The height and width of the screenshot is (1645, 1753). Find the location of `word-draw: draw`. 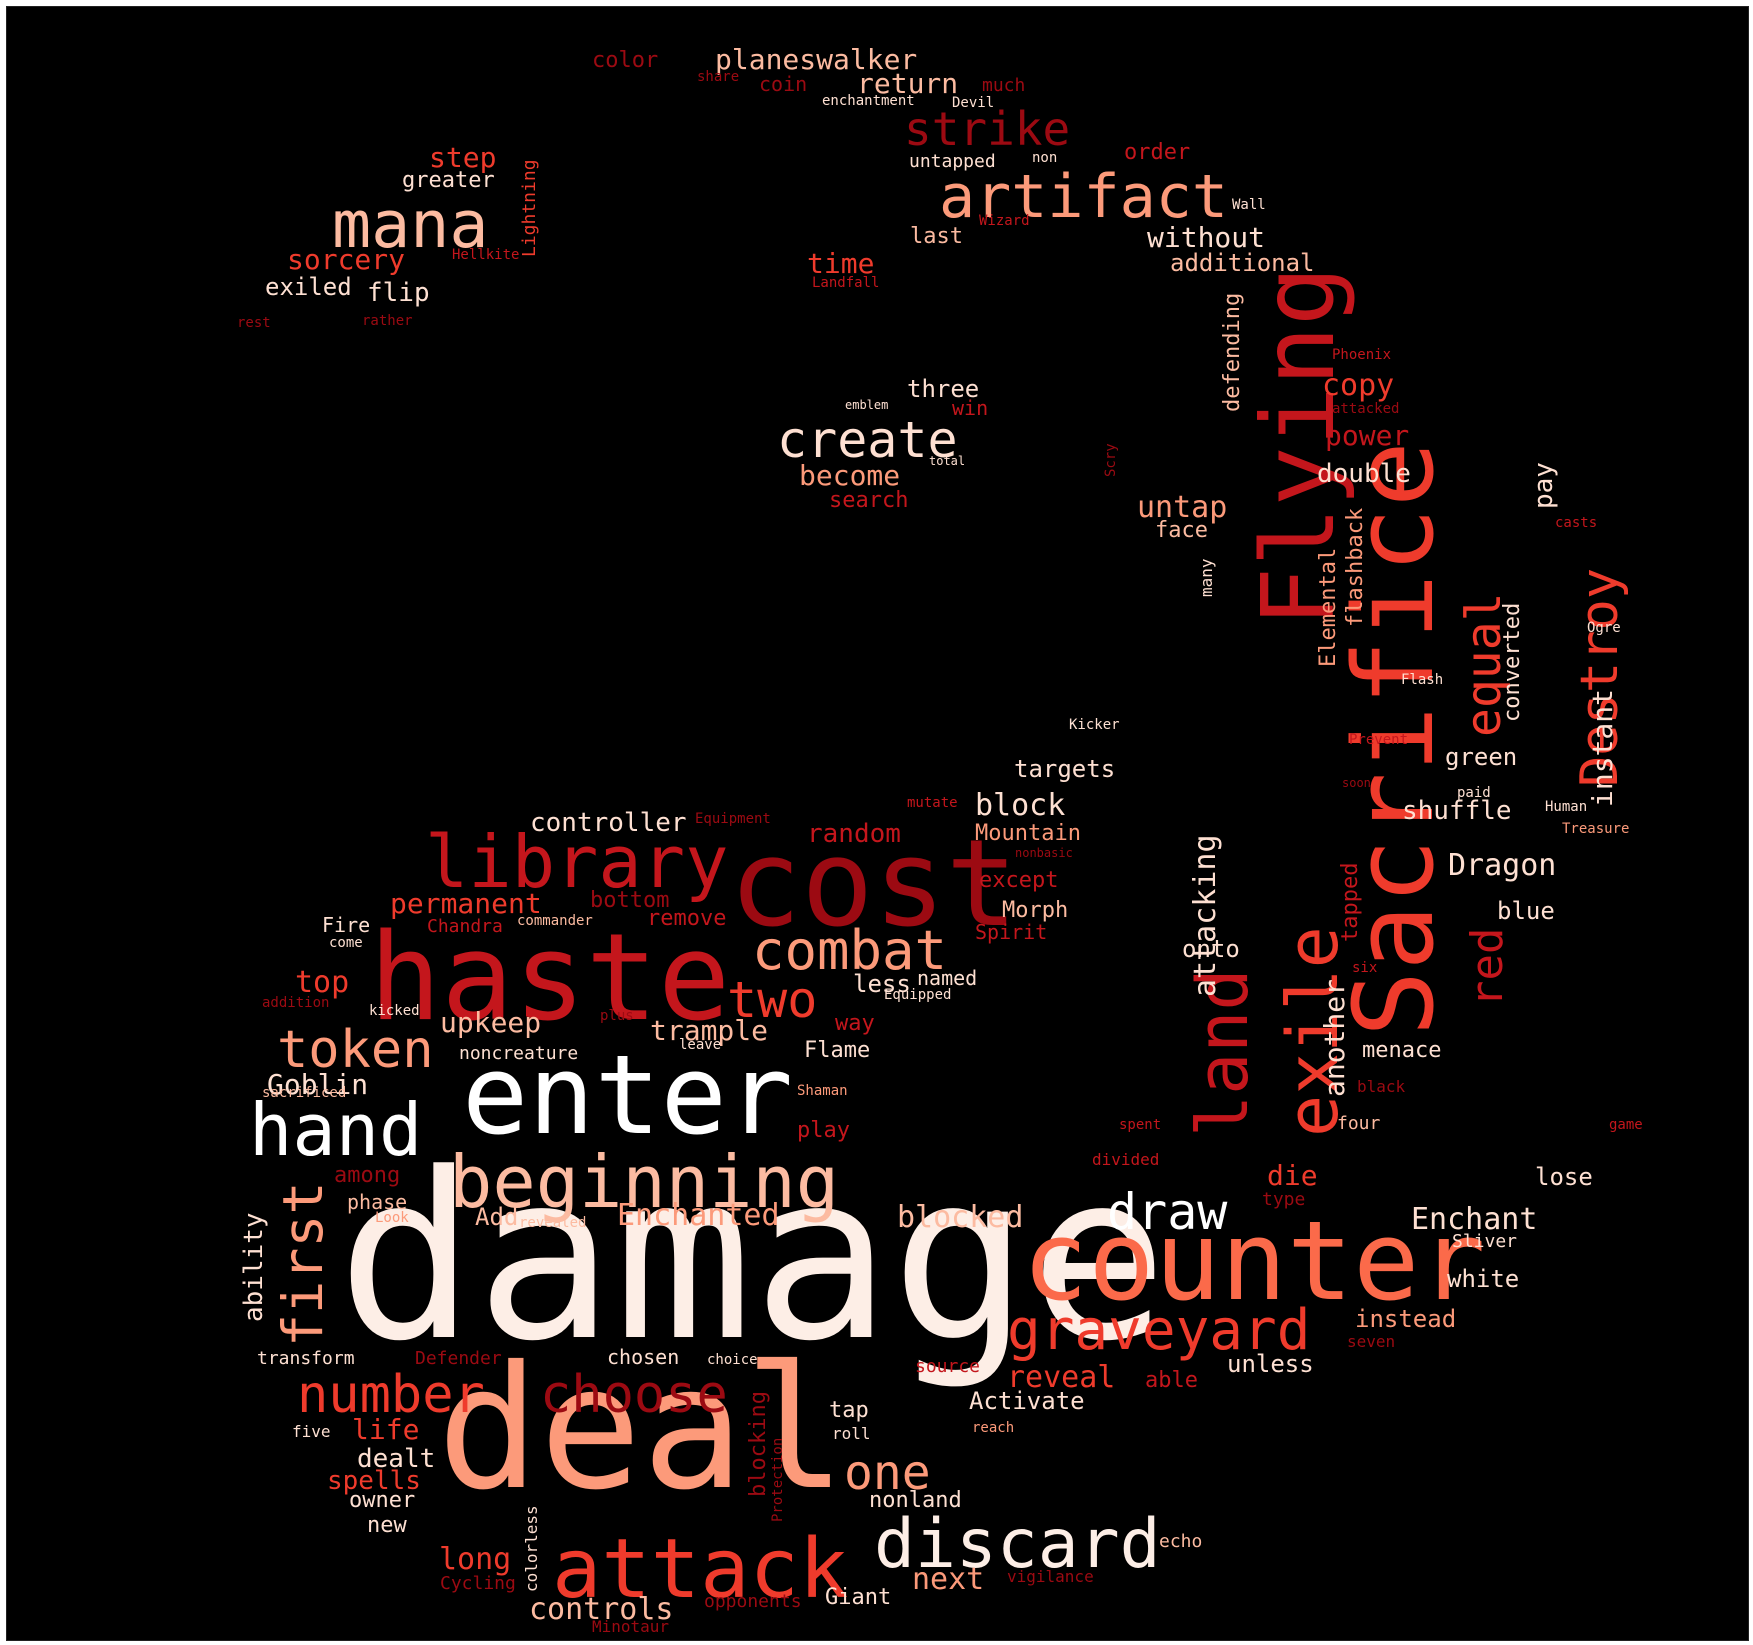

word-draw: draw is located at coordinates (1167, 1212).